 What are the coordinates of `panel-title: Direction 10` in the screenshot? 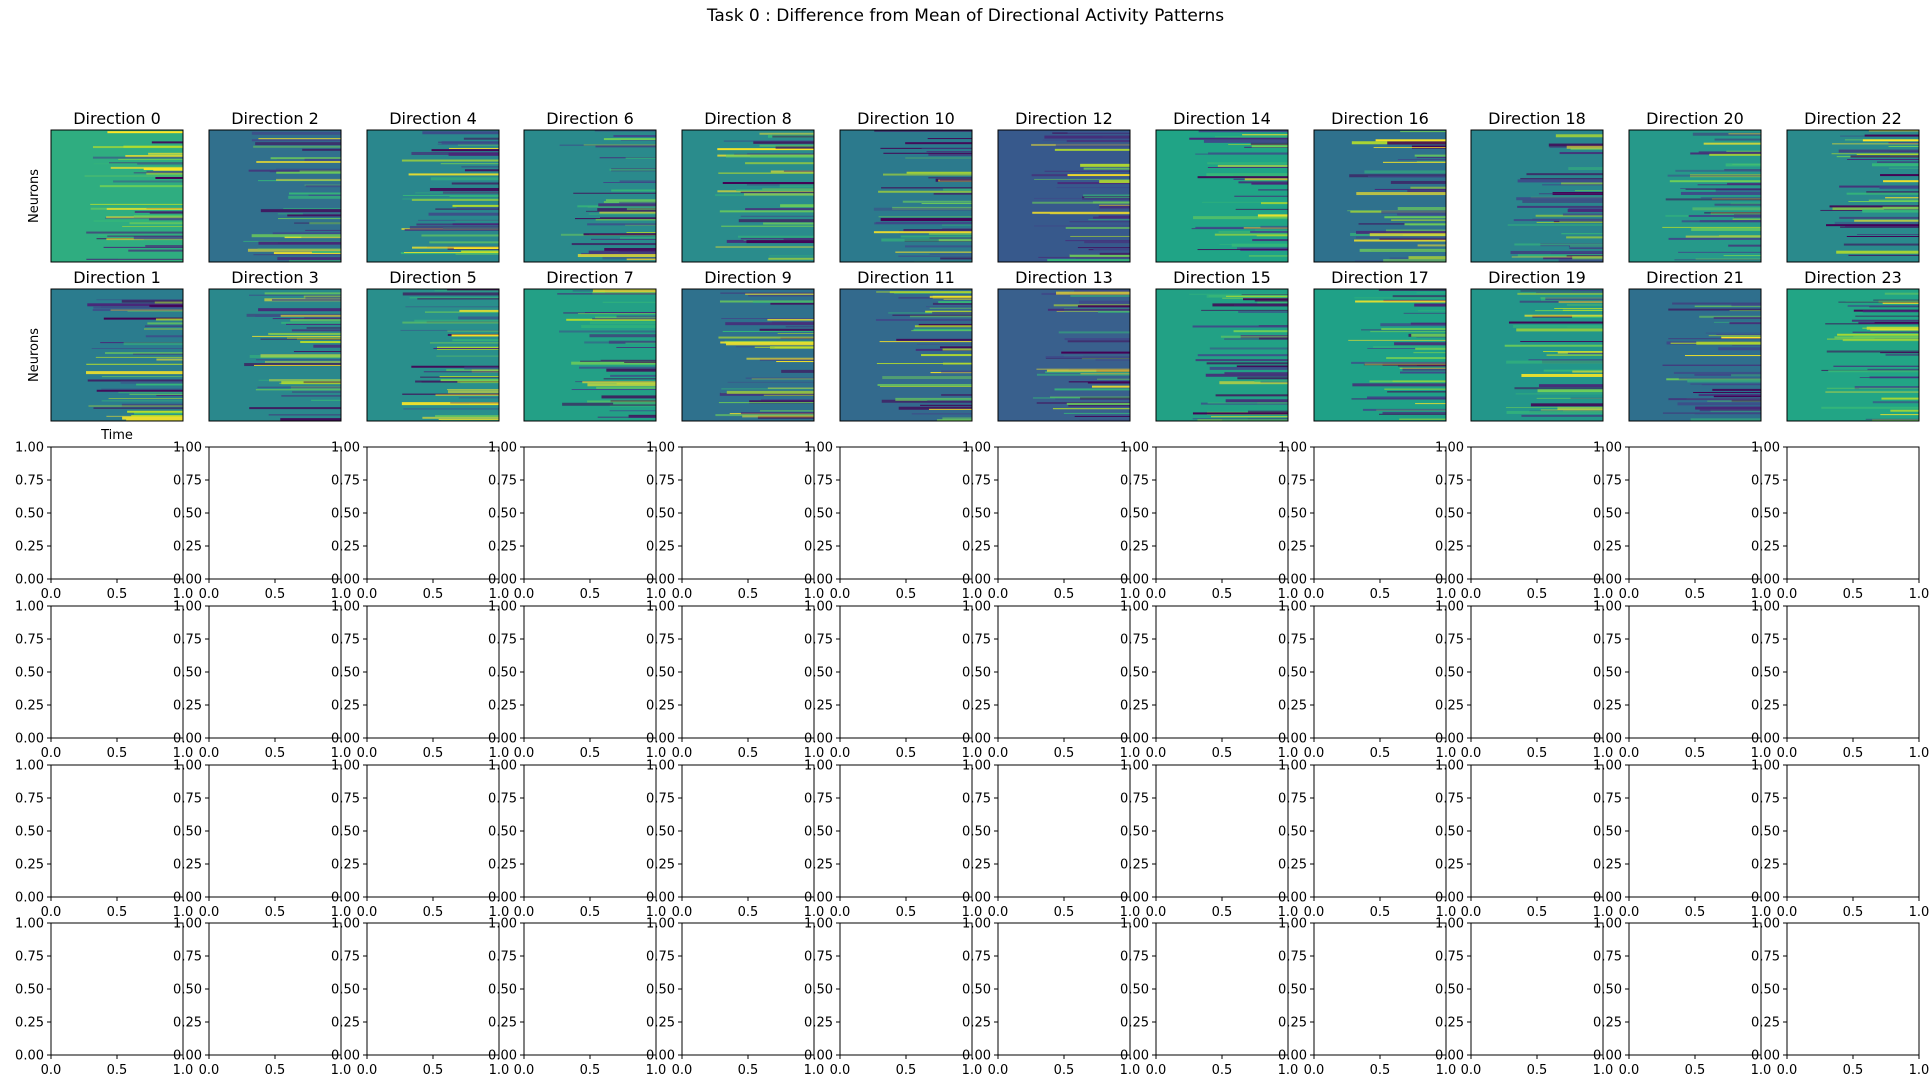 It's located at (906, 118).